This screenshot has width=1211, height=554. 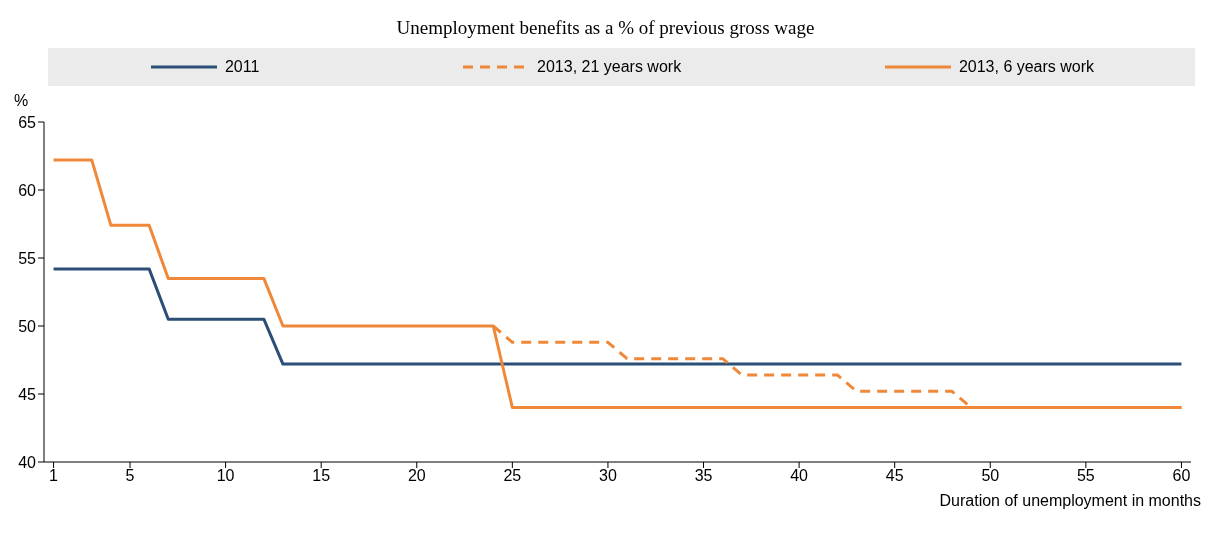 What do you see at coordinates (799, 476) in the screenshot?
I see `x-tick-label: 40` at bounding box center [799, 476].